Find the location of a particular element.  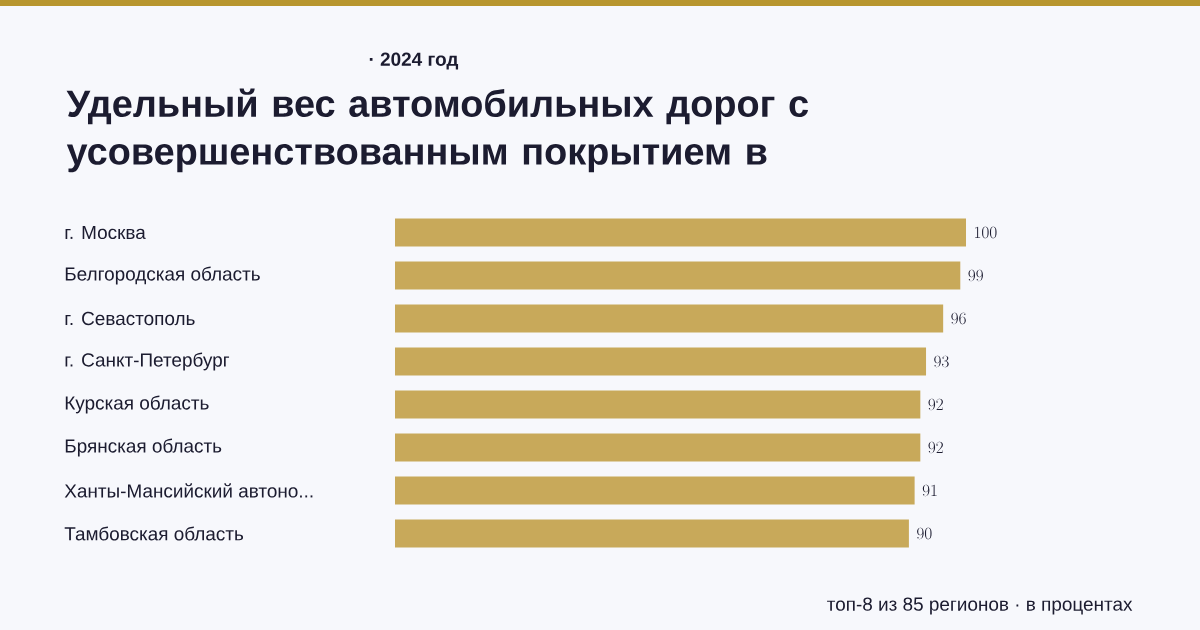

y-tick-label: г. Санкт-Петербург is located at coordinates (147, 361).